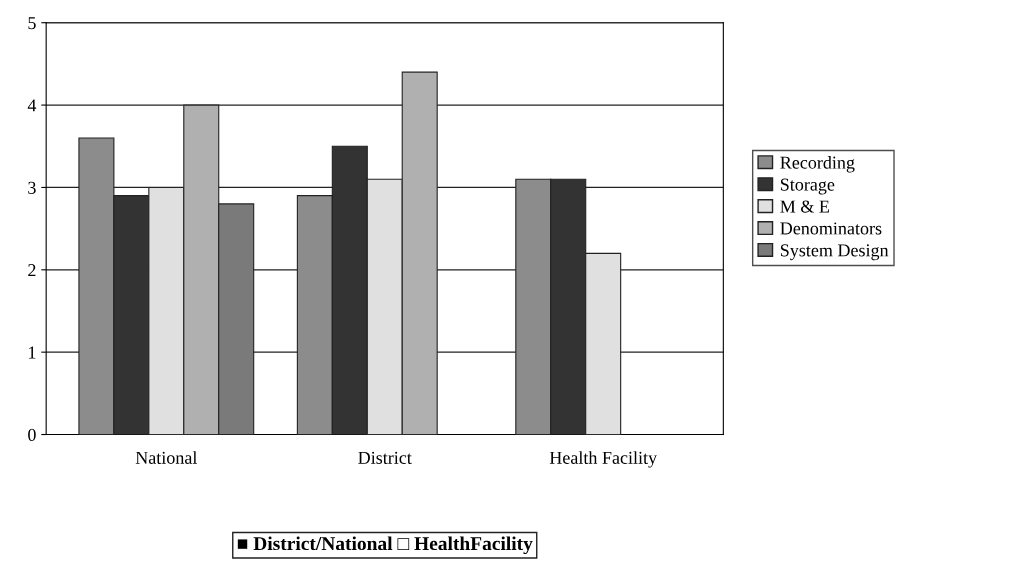 Image resolution: width=1026 pixels, height=568 pixels. I want to click on legend-label: System Design, so click(834, 252).